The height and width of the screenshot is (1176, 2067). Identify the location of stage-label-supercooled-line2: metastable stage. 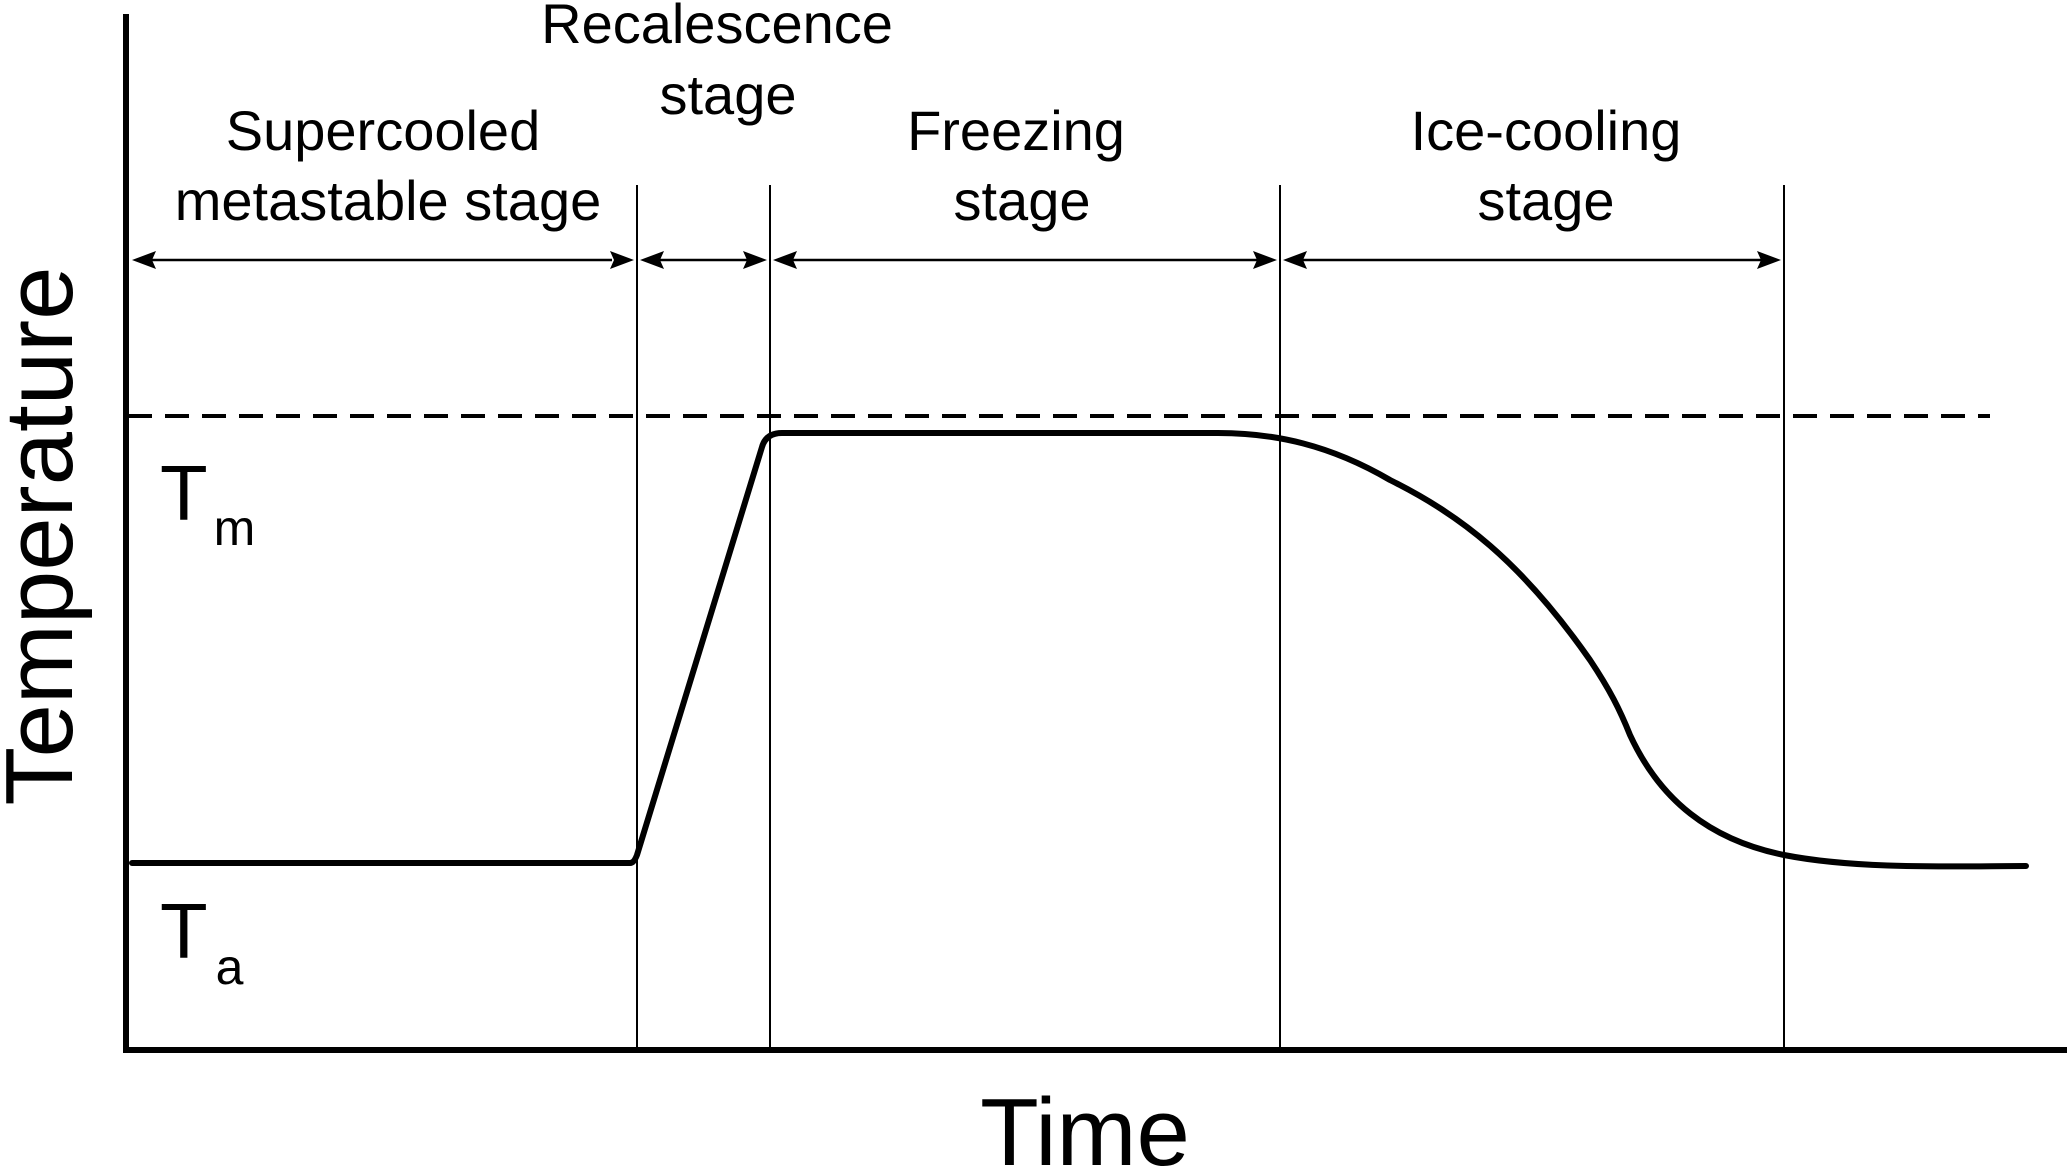
(388, 200).